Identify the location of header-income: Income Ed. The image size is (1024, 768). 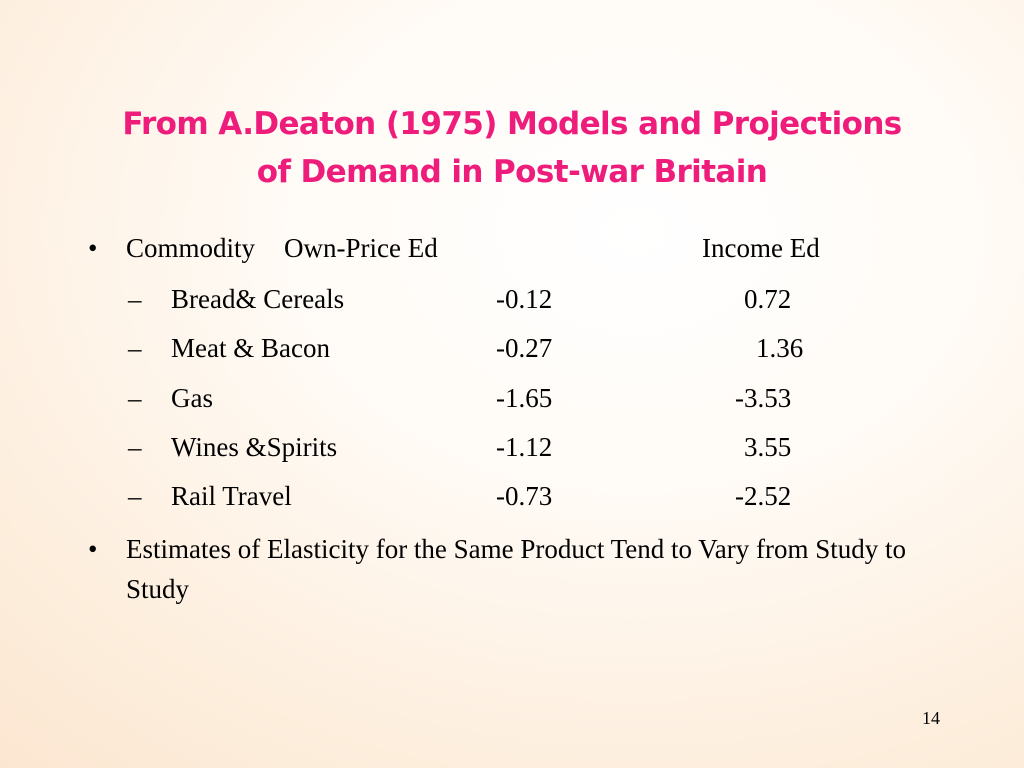
(761, 248).